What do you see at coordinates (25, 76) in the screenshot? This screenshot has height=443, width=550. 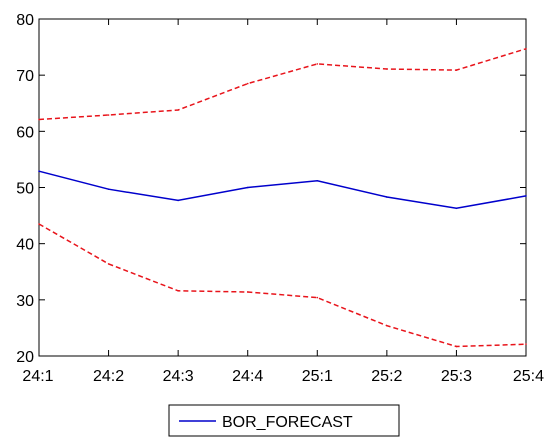 I see `y-tick-label: 70` at bounding box center [25, 76].